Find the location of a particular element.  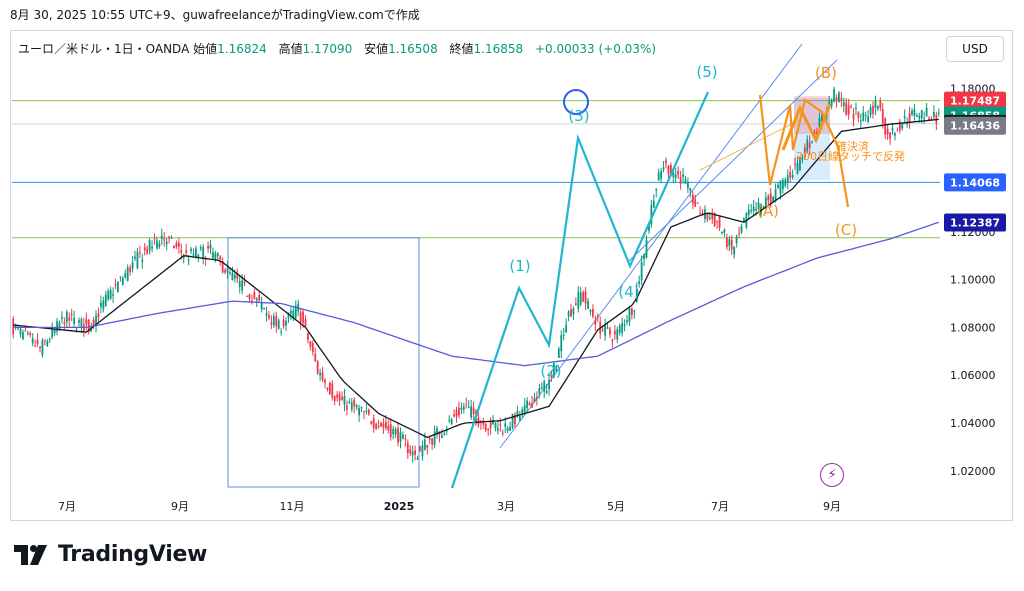

currency-button: USD is located at coordinates (975, 49).